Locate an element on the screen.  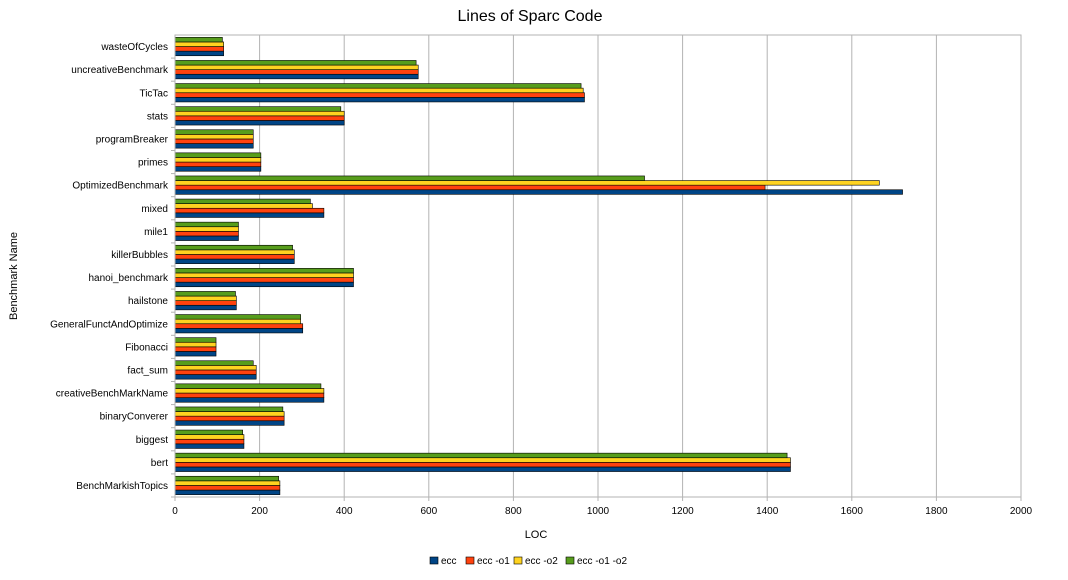
y-tick-label: mixed is located at coordinates (154, 209).